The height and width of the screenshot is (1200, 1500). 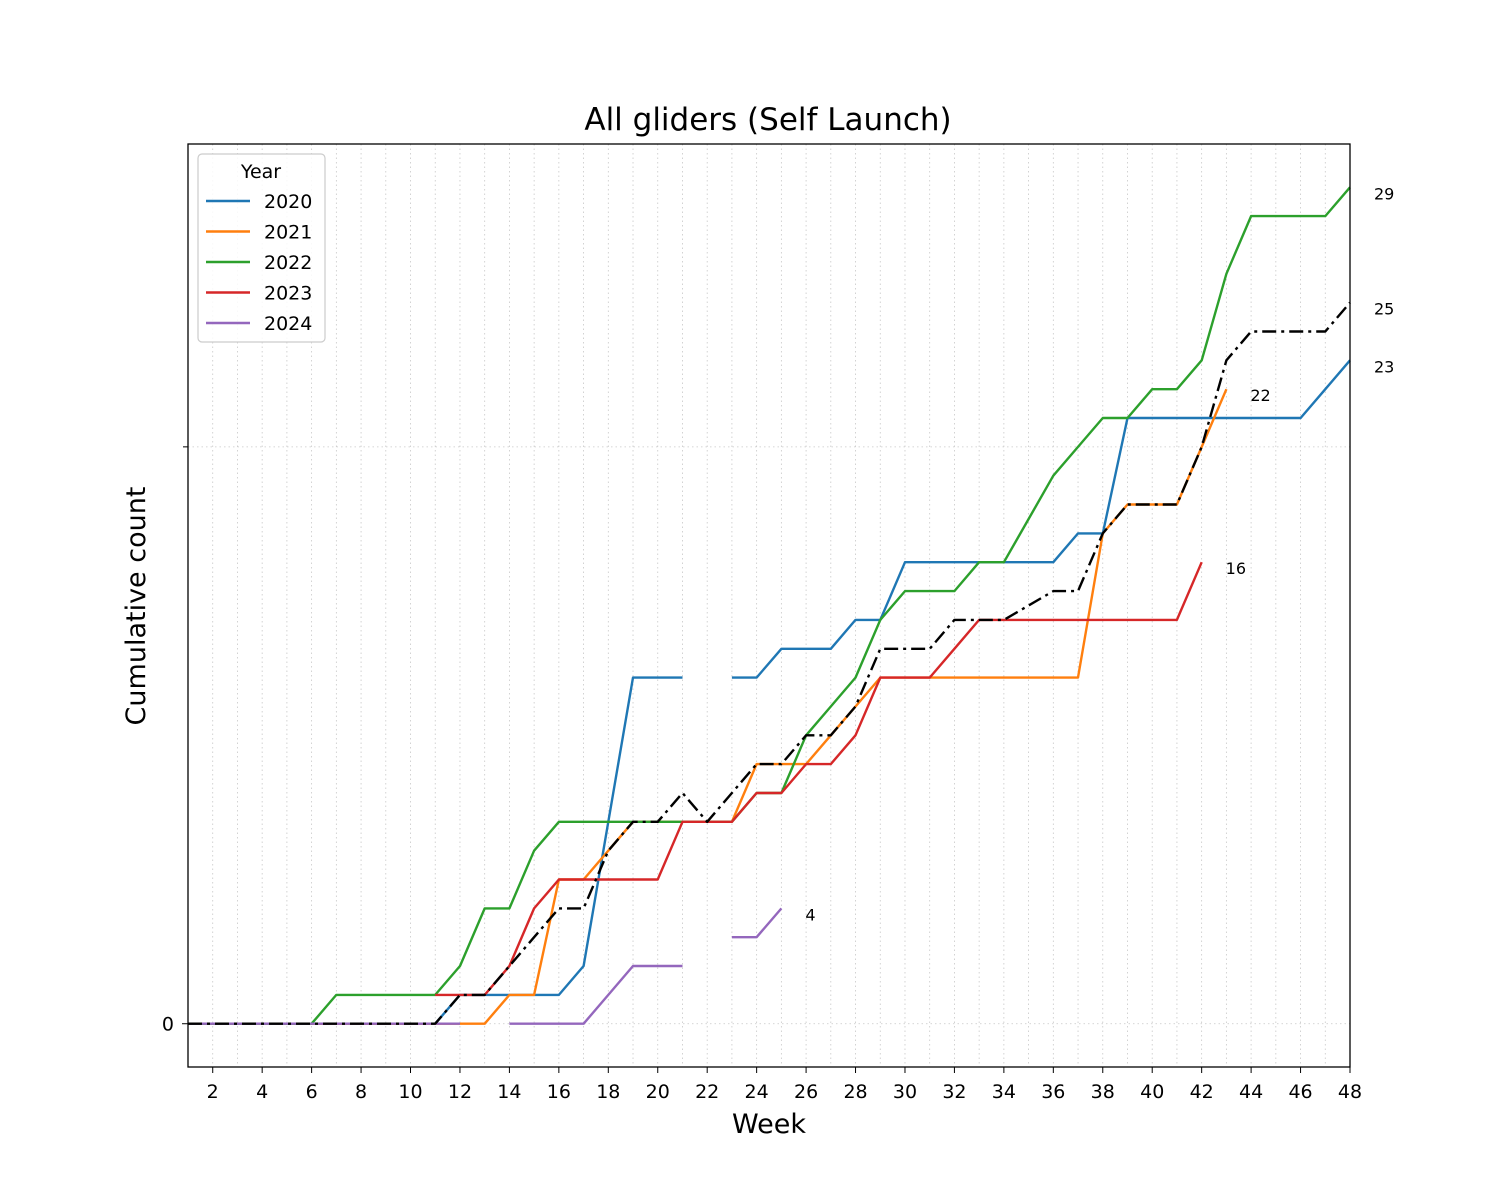 What do you see at coordinates (312, 1092) in the screenshot?
I see `x-tick-label: 6` at bounding box center [312, 1092].